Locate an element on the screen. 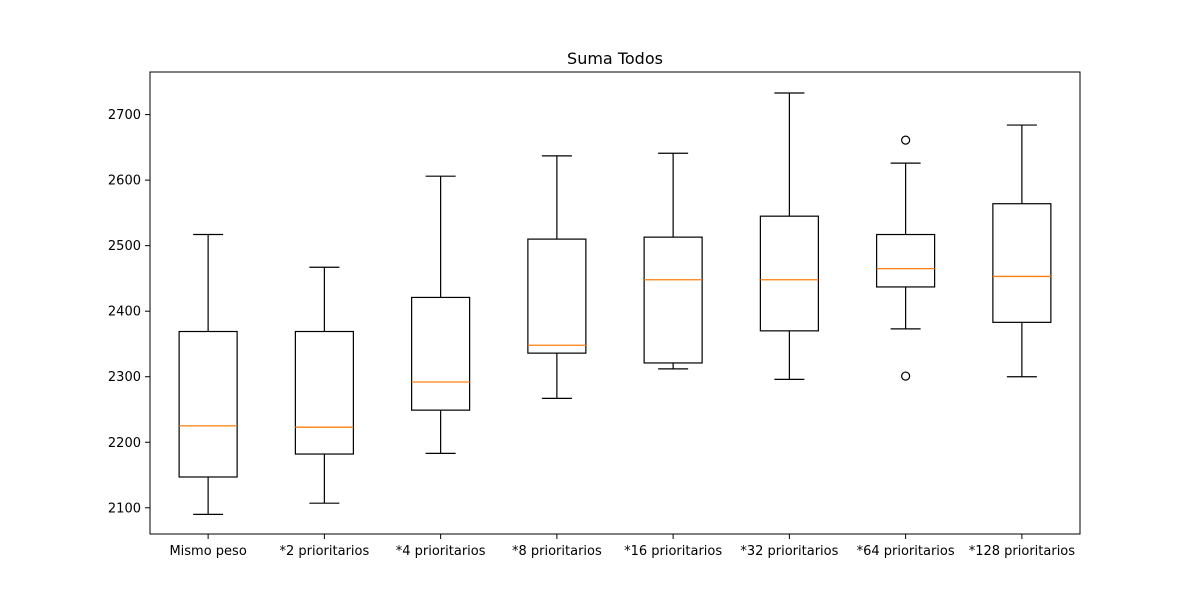 The image size is (1200, 600). y-tick-label: 2200 is located at coordinates (124, 443).